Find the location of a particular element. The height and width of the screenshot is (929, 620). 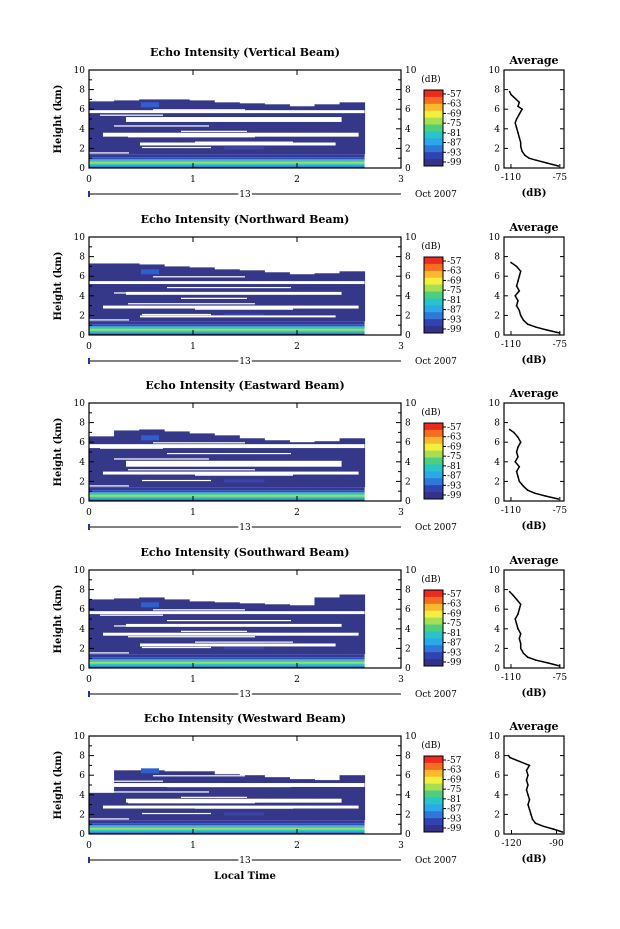

colorbar-label: -81 is located at coordinates (454, 467).